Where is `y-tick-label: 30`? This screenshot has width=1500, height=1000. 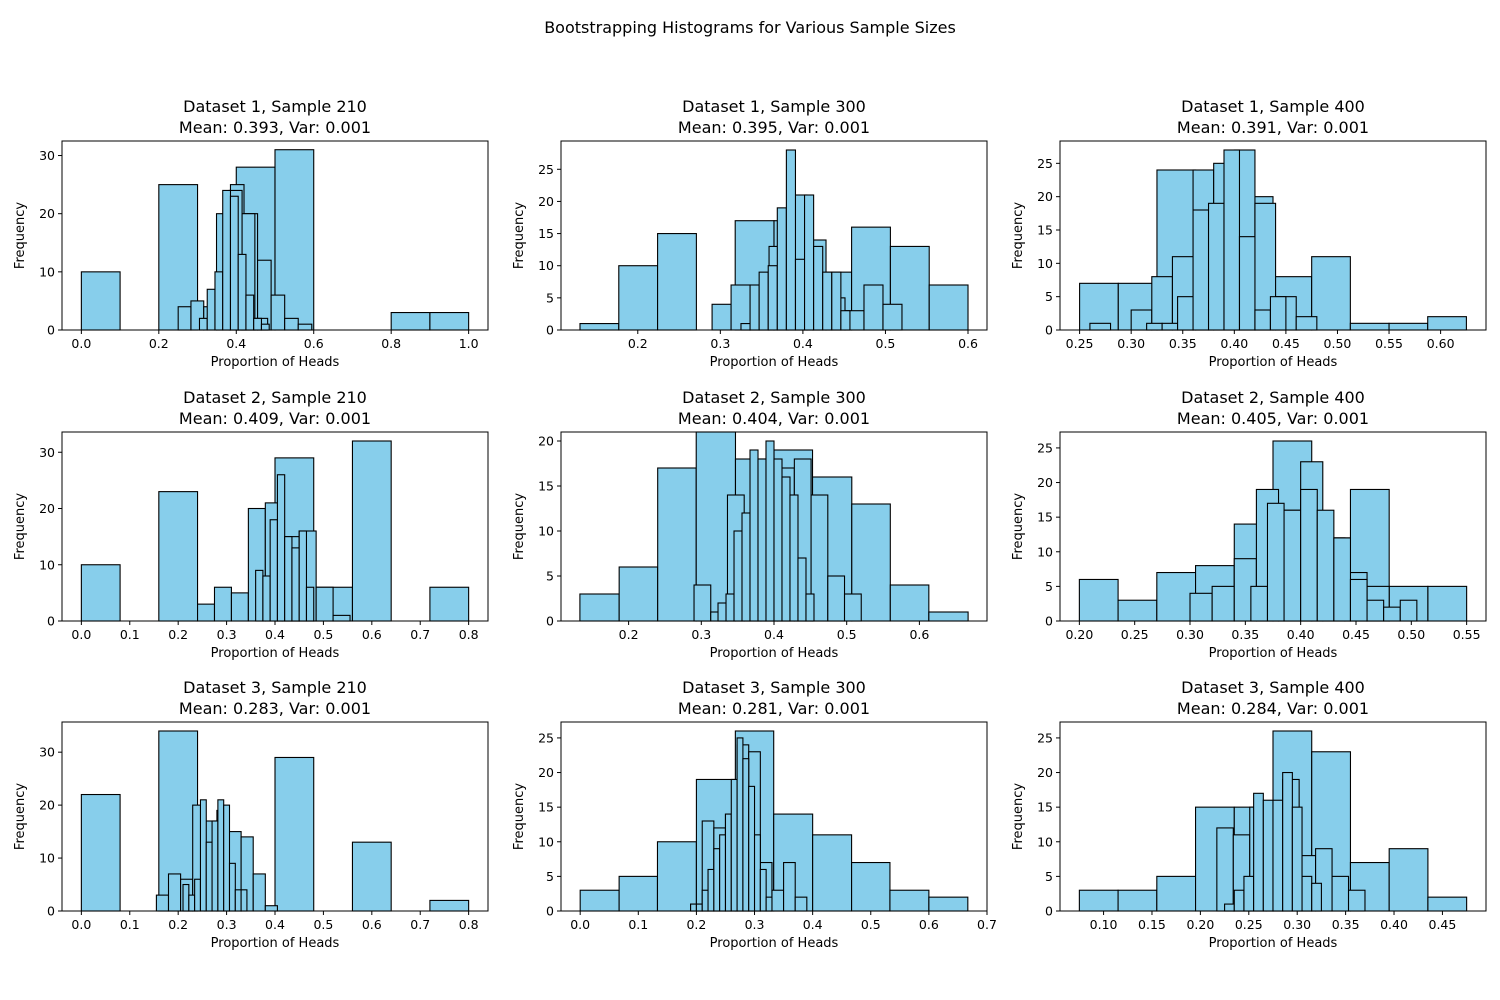 y-tick-label: 30 is located at coordinates (47, 752).